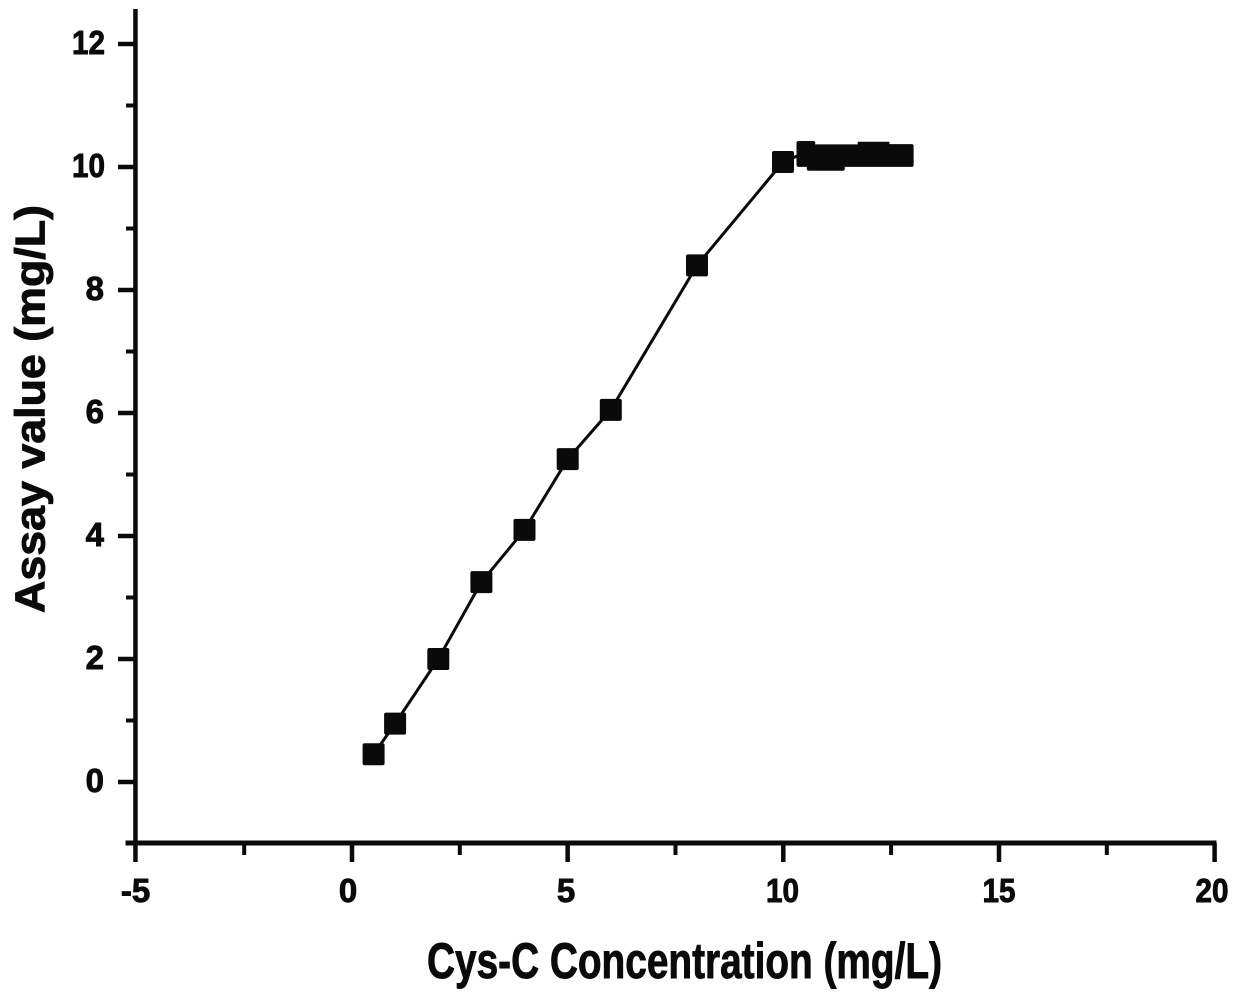  What do you see at coordinates (135, 890) in the screenshot?
I see `svg-text: -5` at bounding box center [135, 890].